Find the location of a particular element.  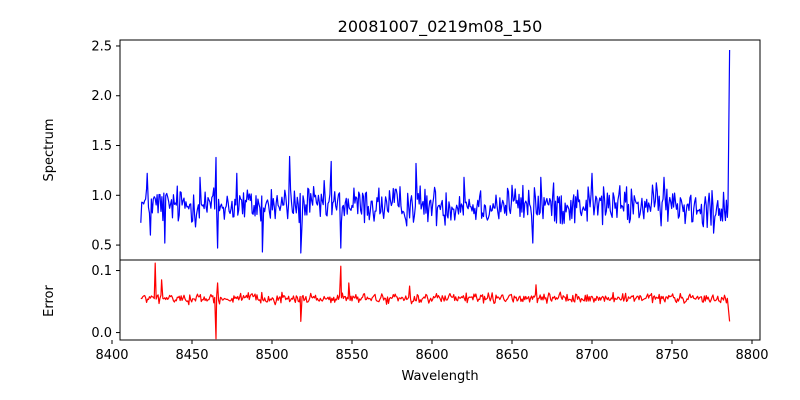

chart-title: 20081007_0219m08_150 is located at coordinates (440, 27).